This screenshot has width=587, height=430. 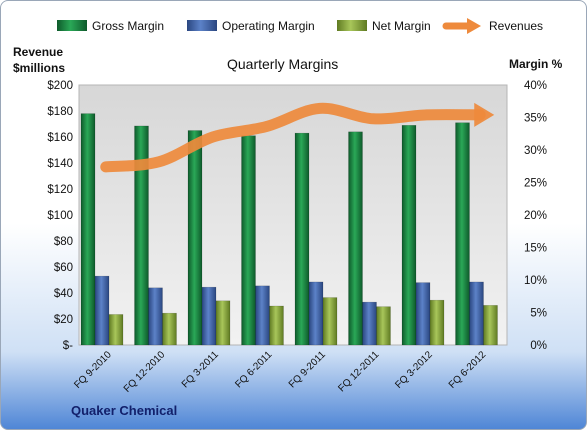 I want to click on left-tick-label: $200, so click(x=60, y=86).